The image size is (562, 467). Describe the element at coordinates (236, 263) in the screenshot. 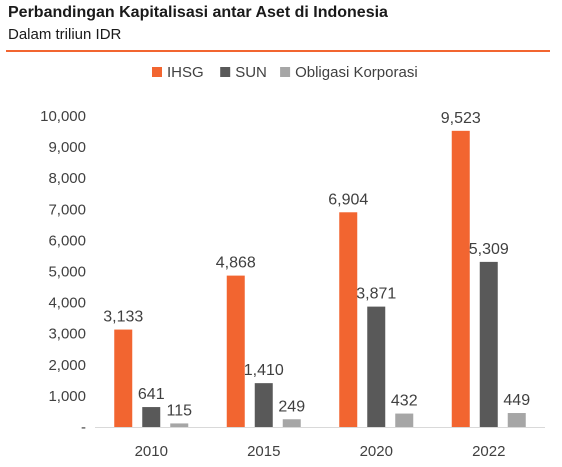

I see `data-label: 4,868` at that location.